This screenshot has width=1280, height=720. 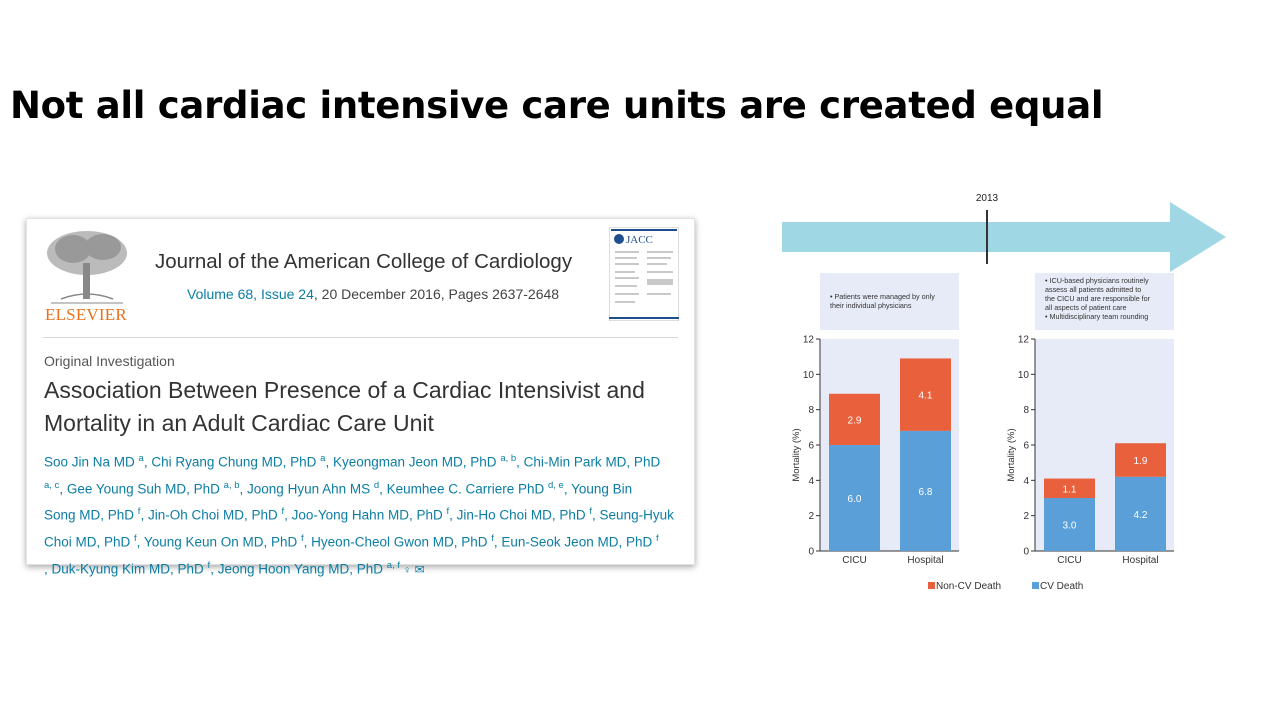 What do you see at coordinates (1035, 585) in the screenshot?
I see `legend-swatch` at bounding box center [1035, 585].